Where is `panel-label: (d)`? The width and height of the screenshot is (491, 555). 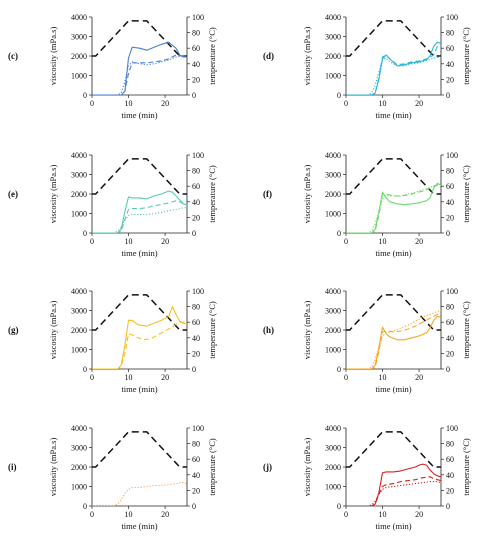
panel-label: (d) is located at coordinates (268, 56).